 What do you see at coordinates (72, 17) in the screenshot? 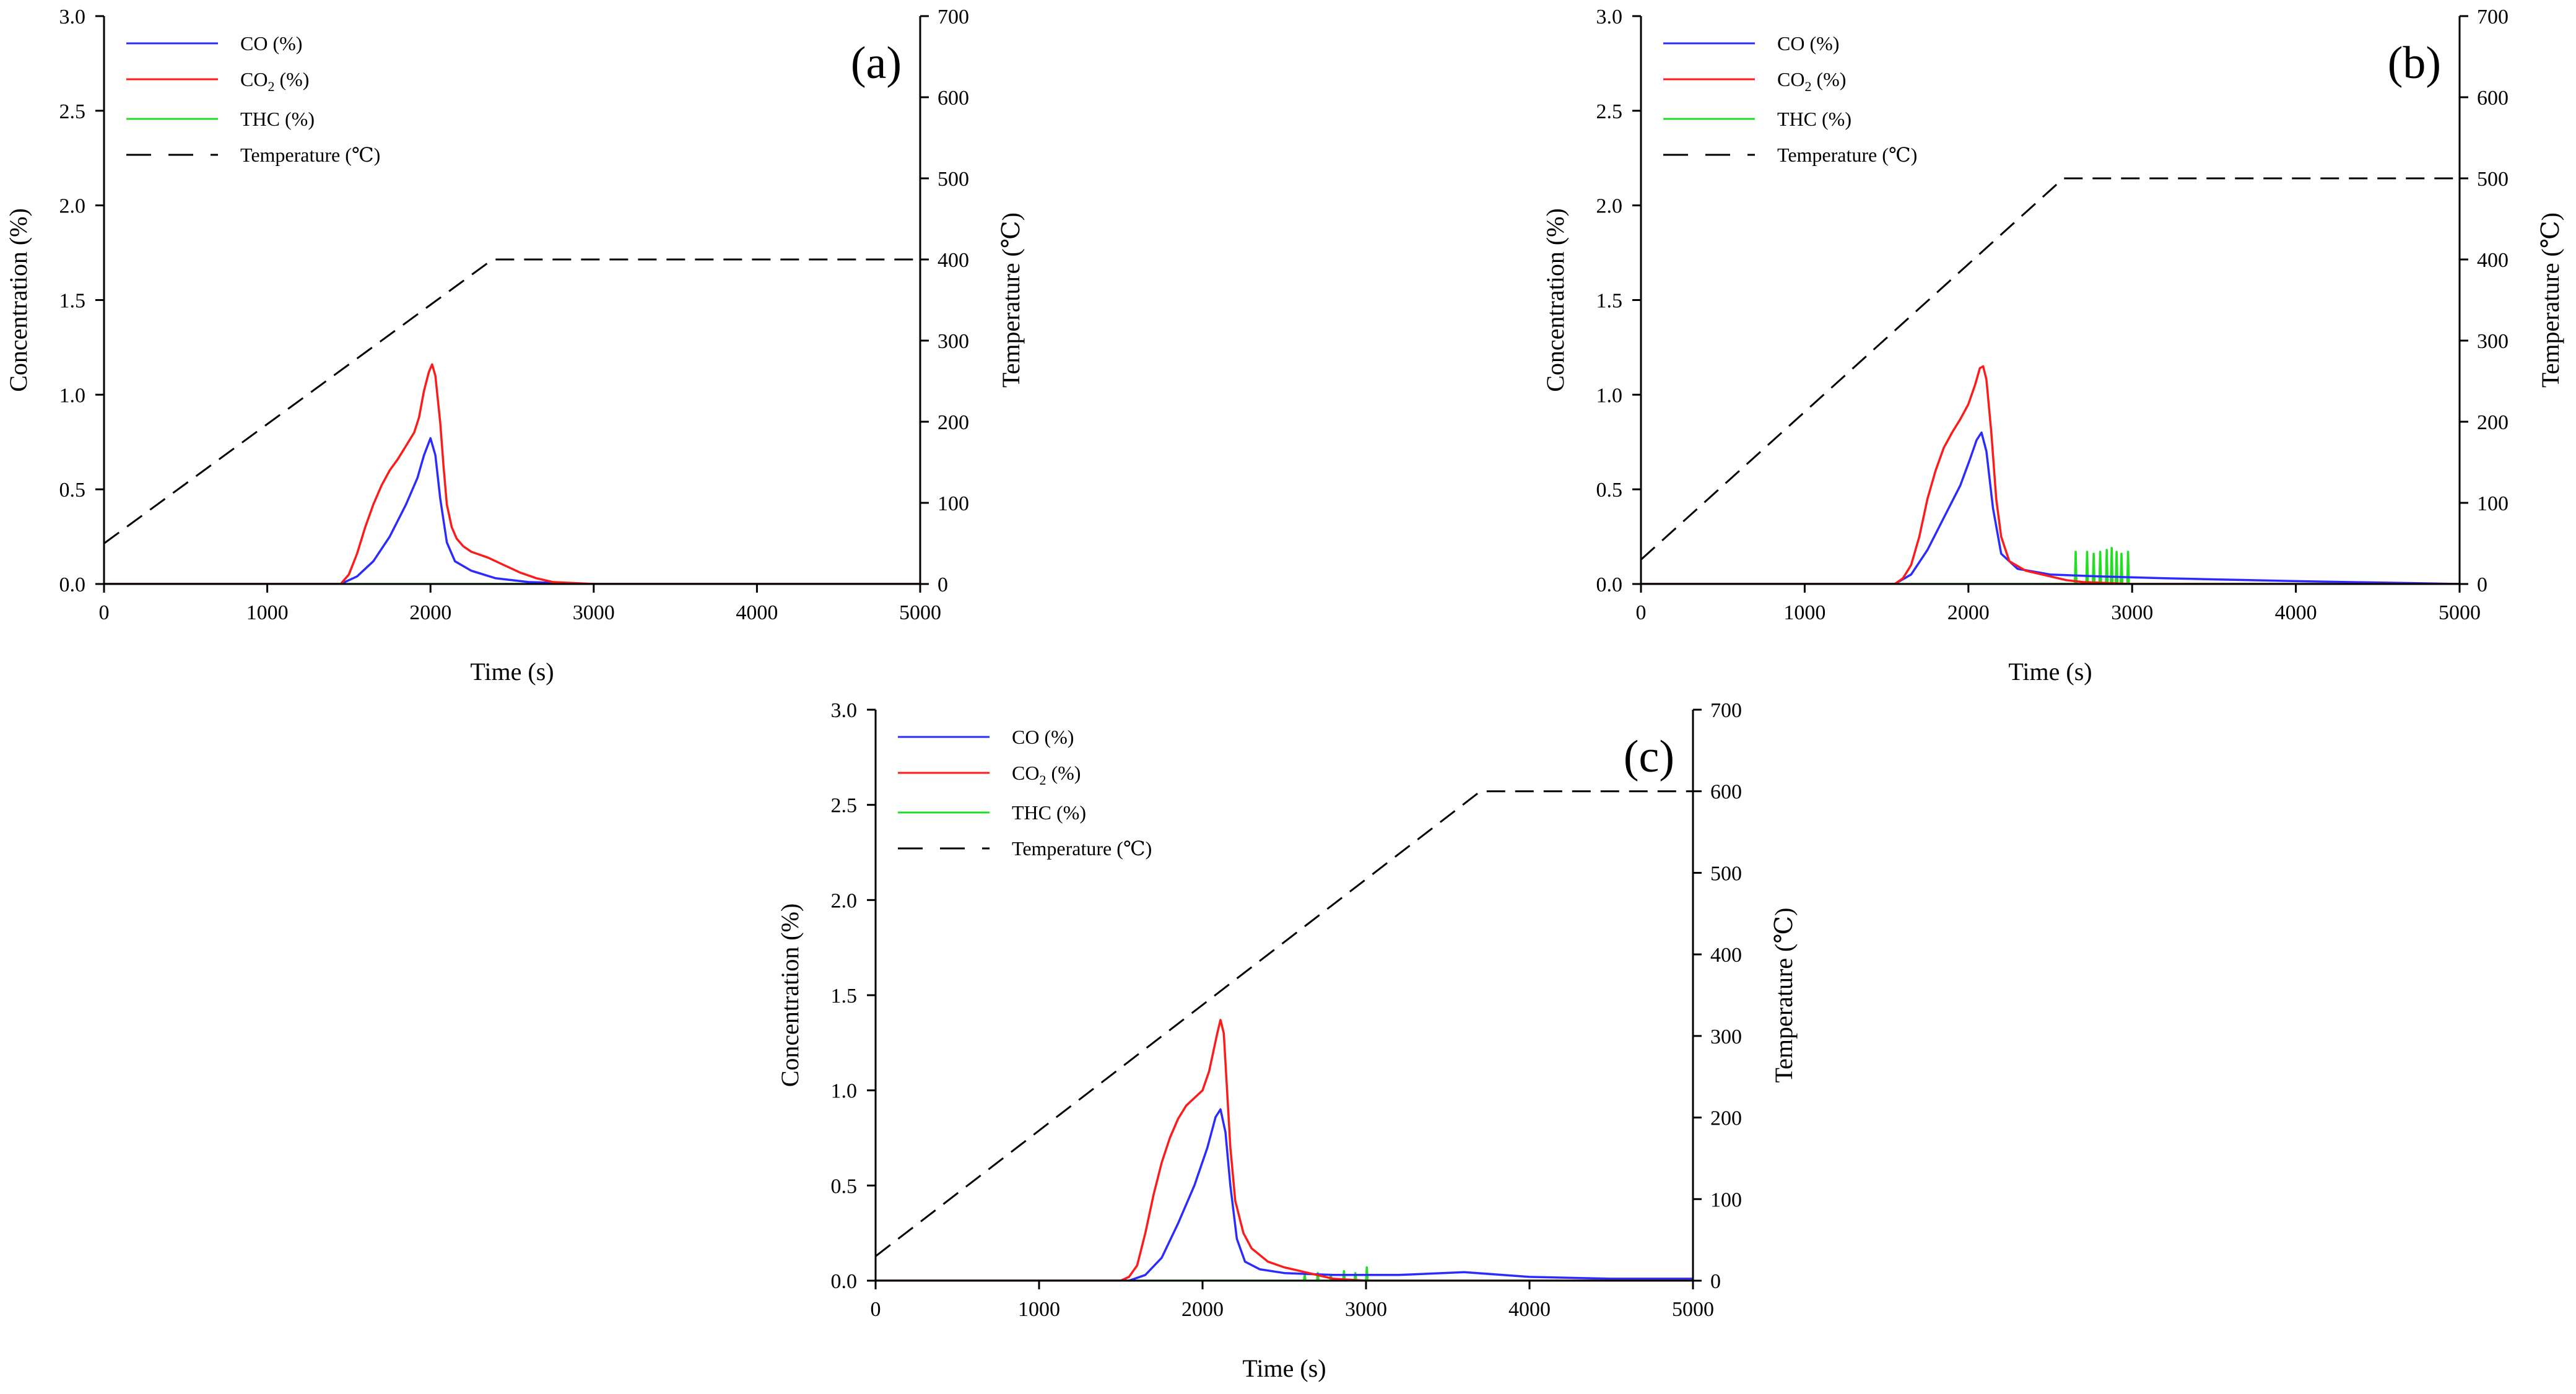
I see `y-tick-label: 3.0` at bounding box center [72, 17].